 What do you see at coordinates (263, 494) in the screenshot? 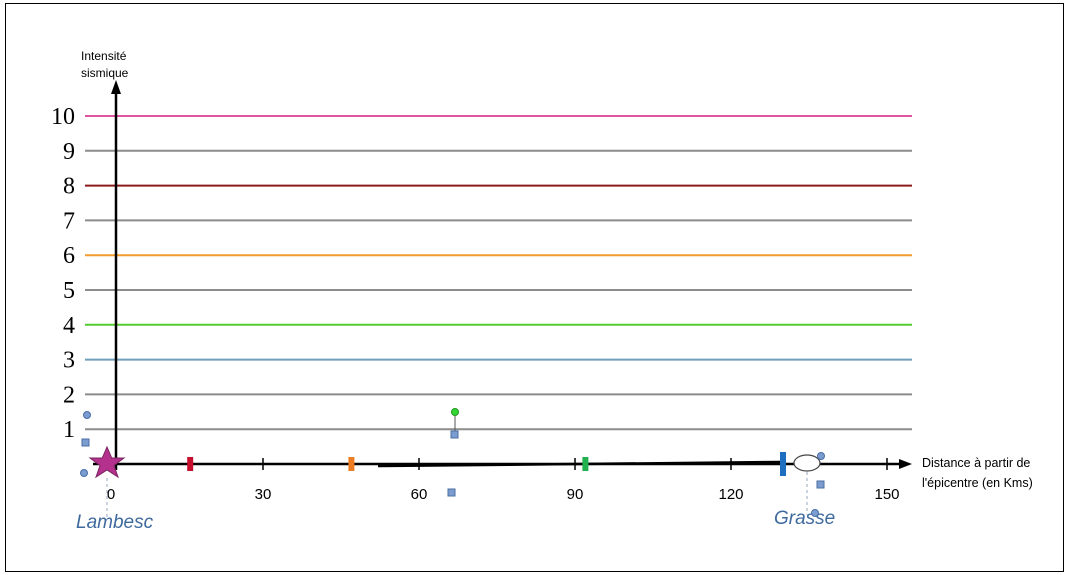
I see `x-tick-label: 30` at bounding box center [263, 494].